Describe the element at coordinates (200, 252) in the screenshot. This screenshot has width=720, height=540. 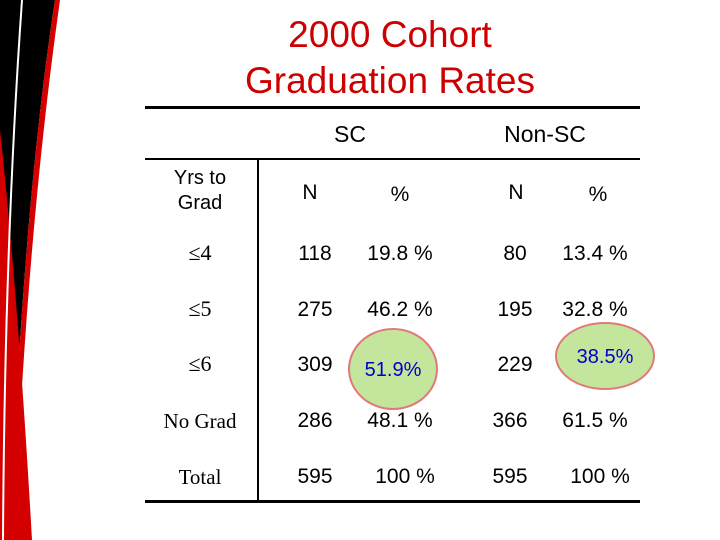
I see `row-label: ≤4` at that location.